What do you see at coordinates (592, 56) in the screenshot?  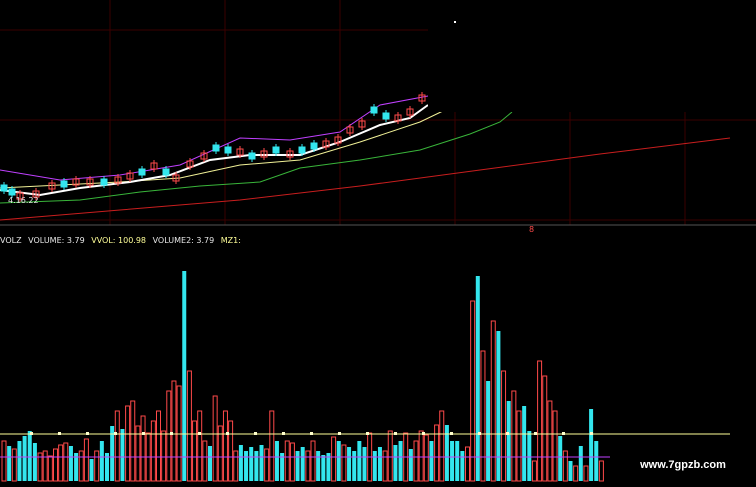 I see `redacted-region-top` at bounding box center [592, 56].